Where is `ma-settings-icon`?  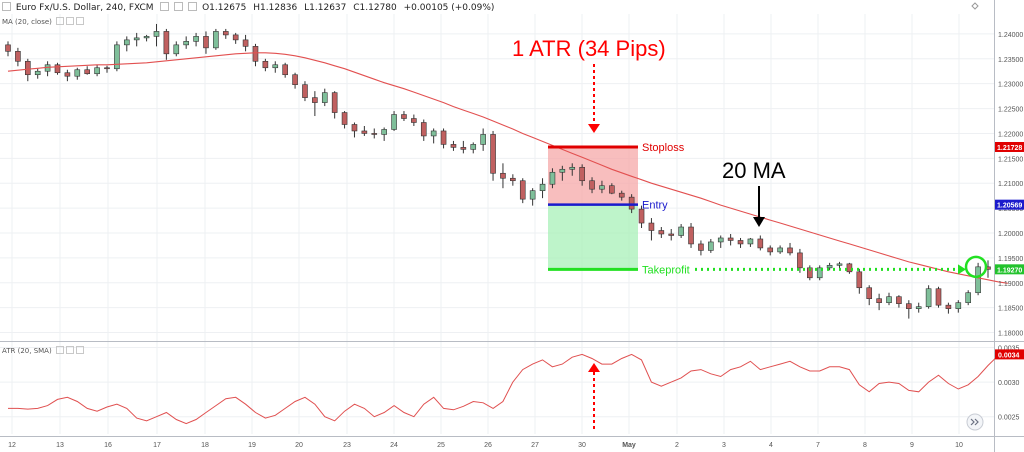 ma-settings-icon is located at coordinates (70, 21).